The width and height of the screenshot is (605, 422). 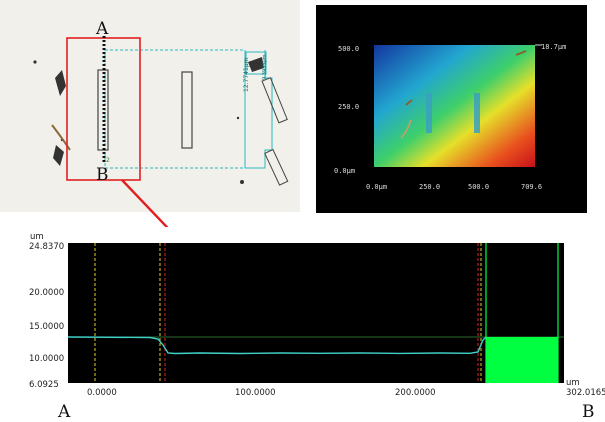 What do you see at coordinates (415, 393) in the screenshot?
I see `x-tick-200: 200.0000` at bounding box center [415, 393].